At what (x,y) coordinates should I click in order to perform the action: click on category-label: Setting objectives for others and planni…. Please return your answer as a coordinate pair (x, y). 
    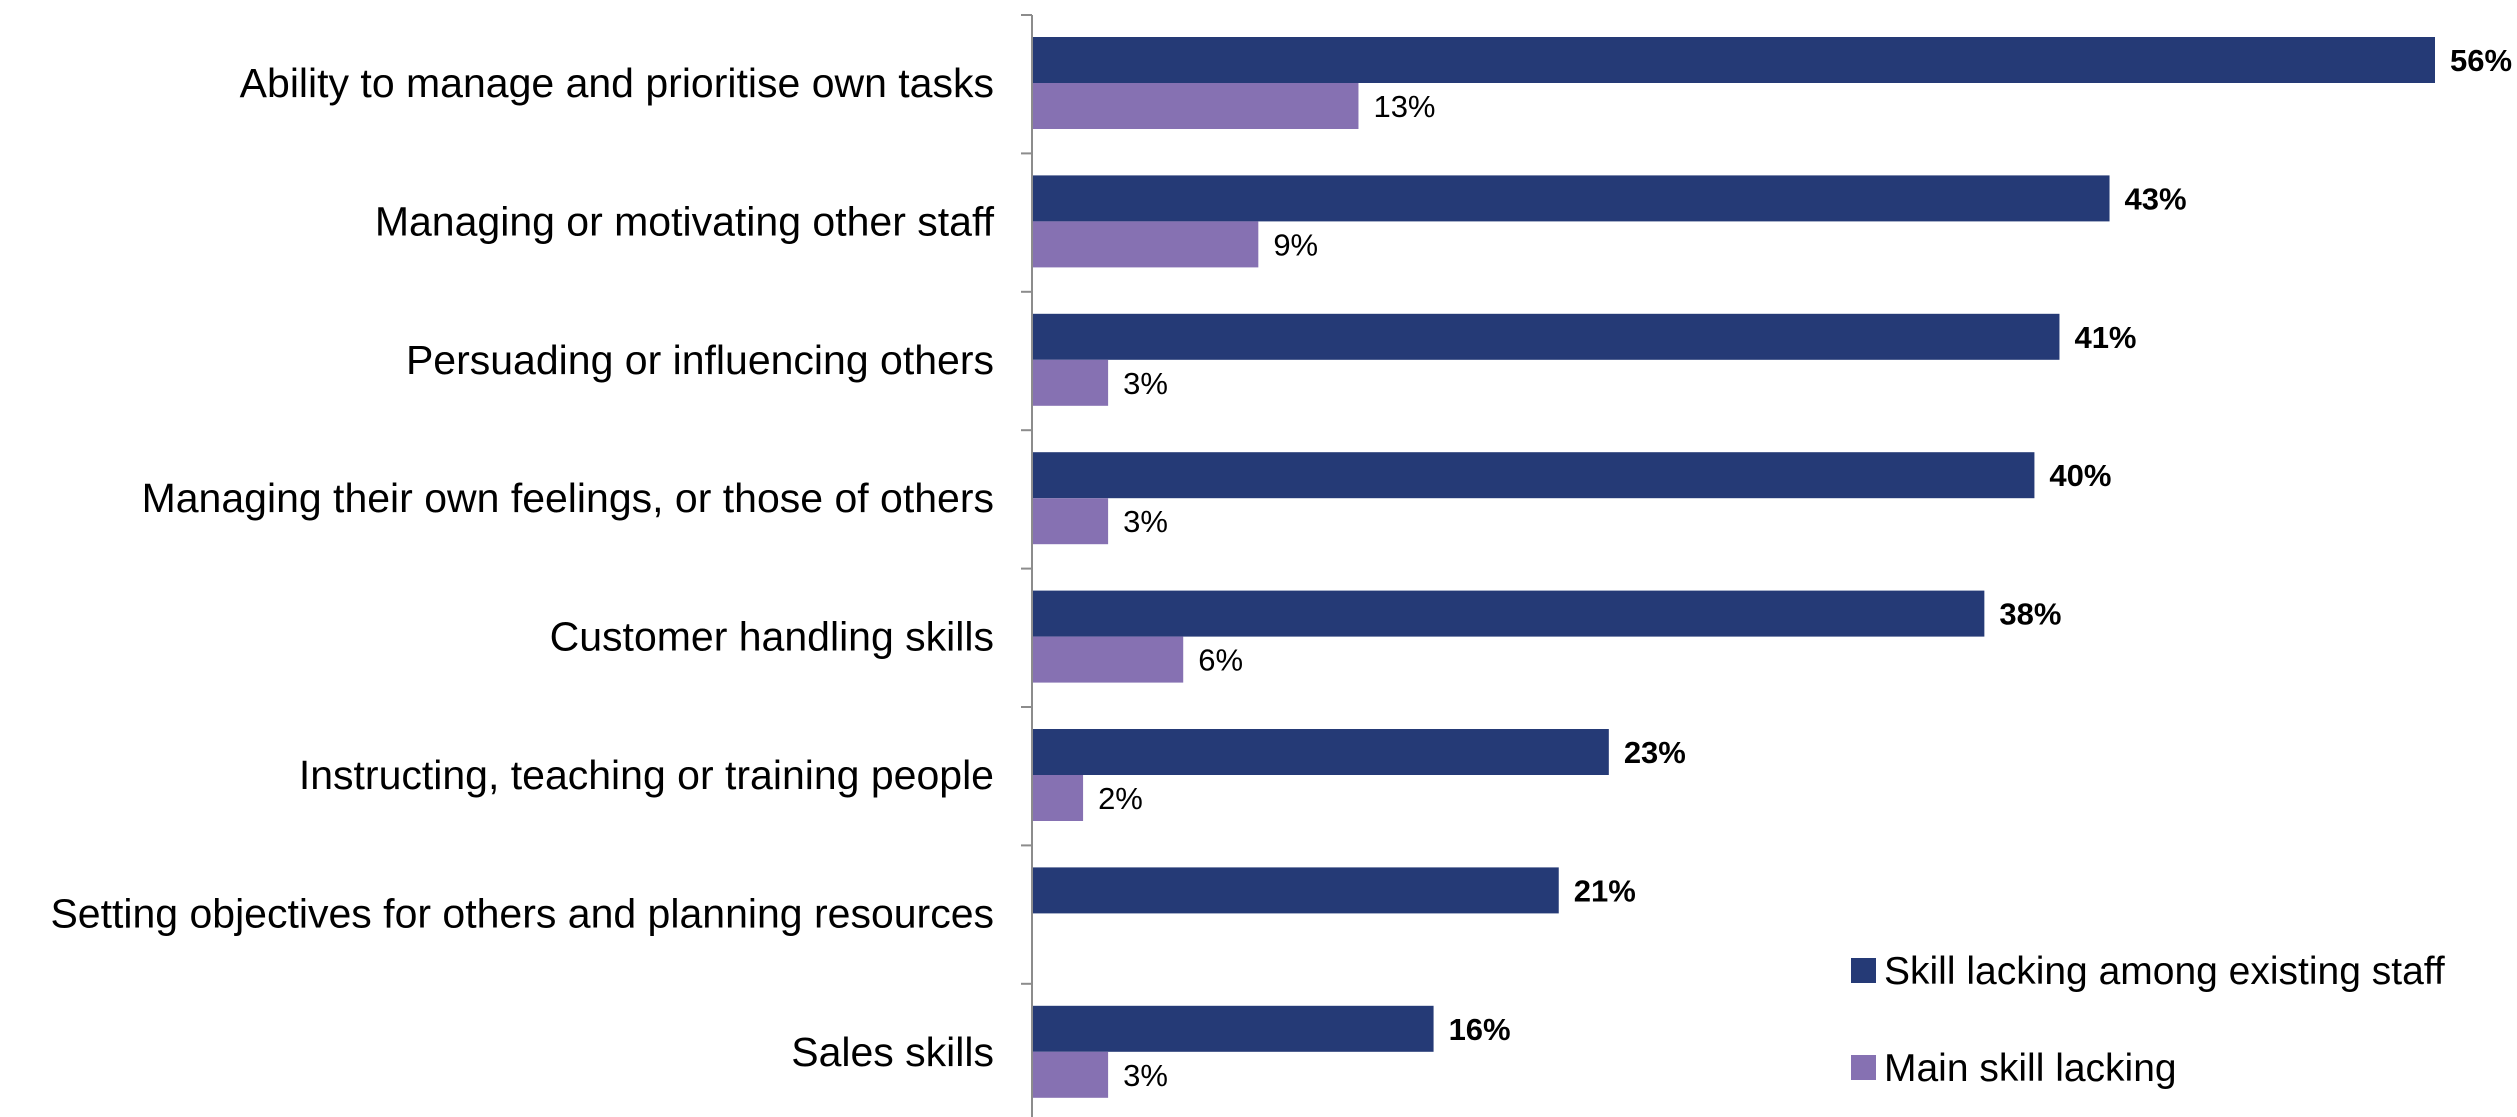
    Looking at the image, I should click on (522, 913).